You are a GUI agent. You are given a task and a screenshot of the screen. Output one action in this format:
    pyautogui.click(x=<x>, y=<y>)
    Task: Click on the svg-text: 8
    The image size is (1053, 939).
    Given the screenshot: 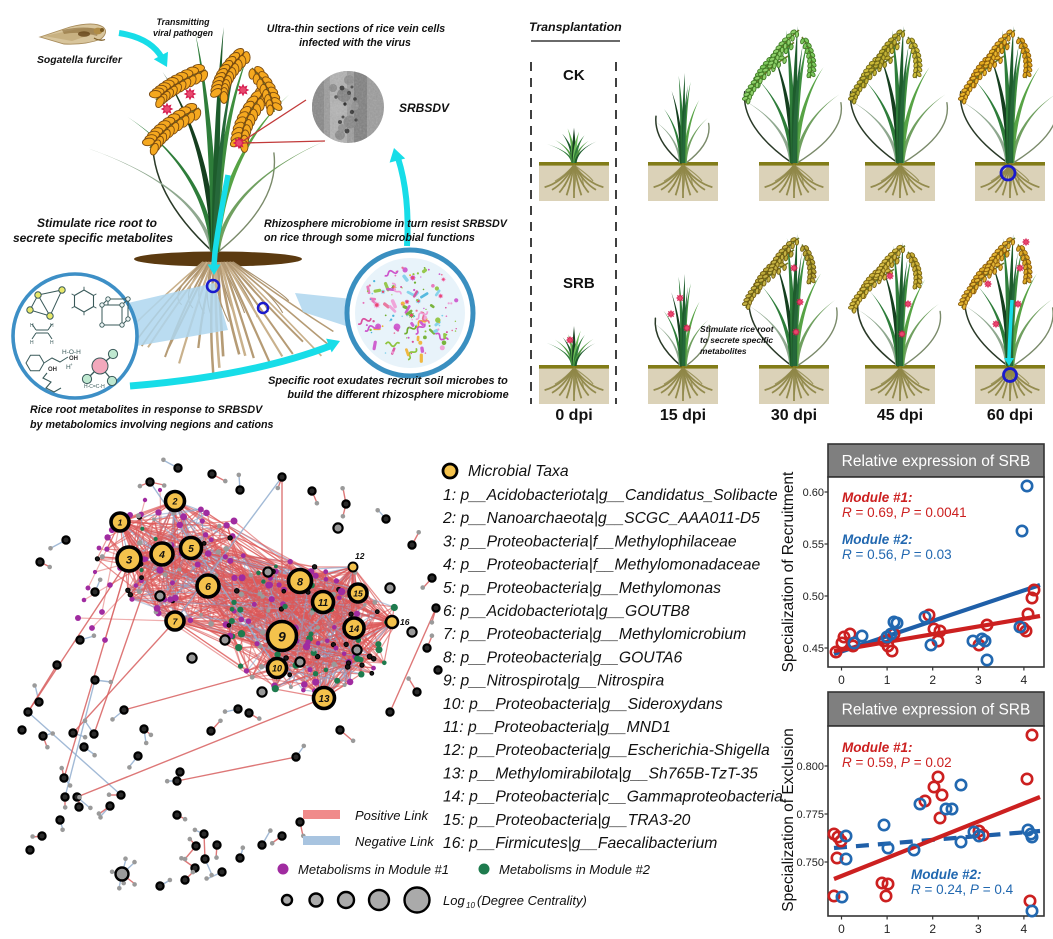 What is the action you would take?
    pyautogui.click(x=300, y=582)
    